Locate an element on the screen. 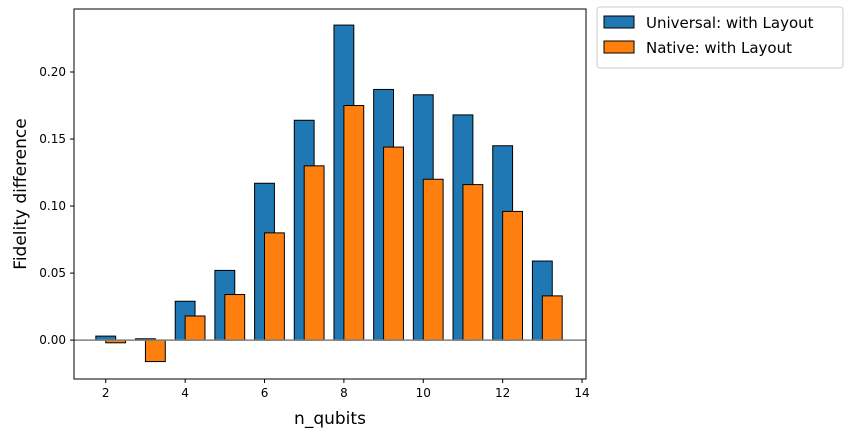 Image resolution: width=851 pixels, height=438 pixels. bar-native-n8 is located at coordinates (354, 223).